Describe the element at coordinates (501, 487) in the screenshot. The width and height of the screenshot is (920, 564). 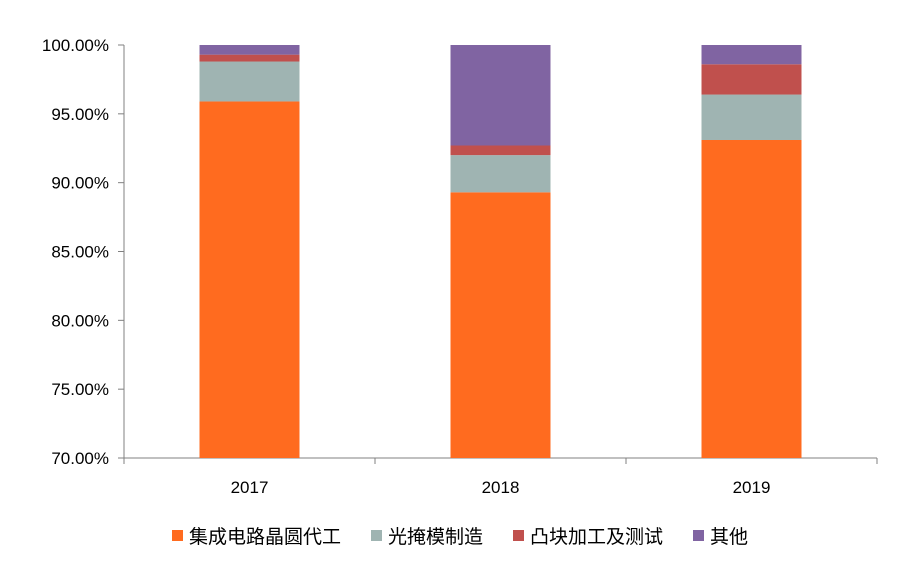
I see `x-tick-label: 2018` at that location.